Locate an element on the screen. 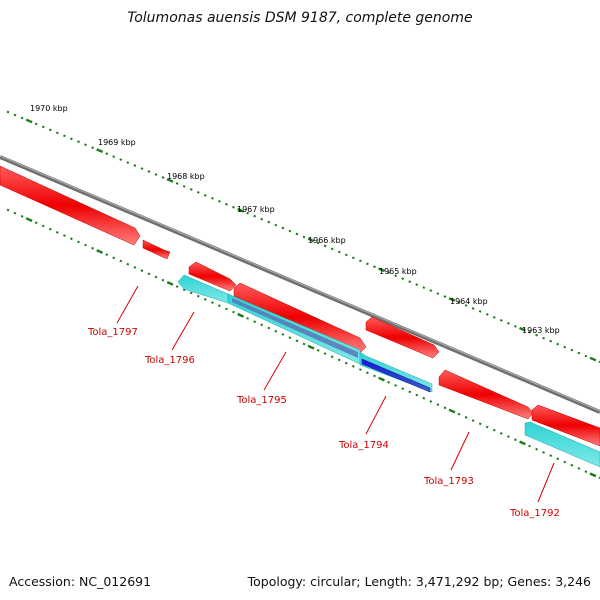 The image size is (600, 600). gene-label-tola-1796: Tola_1796 is located at coordinates (169, 360).